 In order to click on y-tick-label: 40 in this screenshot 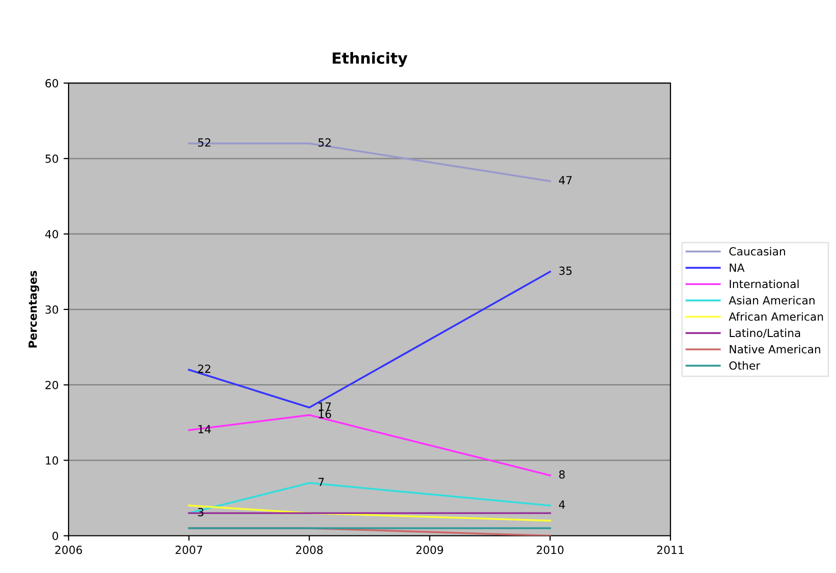, I will do `click(51, 234)`.